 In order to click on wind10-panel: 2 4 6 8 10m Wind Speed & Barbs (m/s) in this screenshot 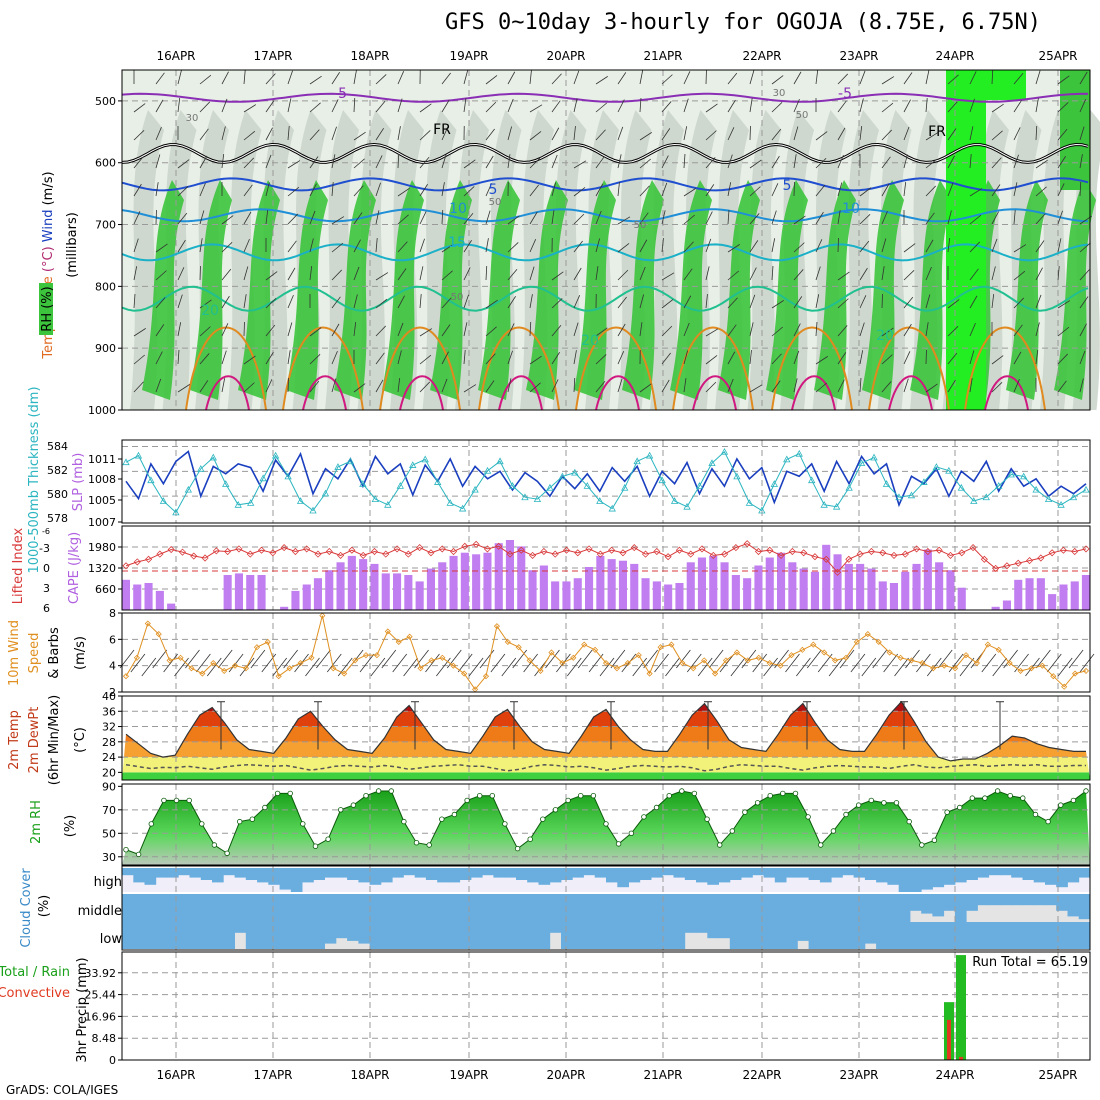, I will do `click(551, 653)`.